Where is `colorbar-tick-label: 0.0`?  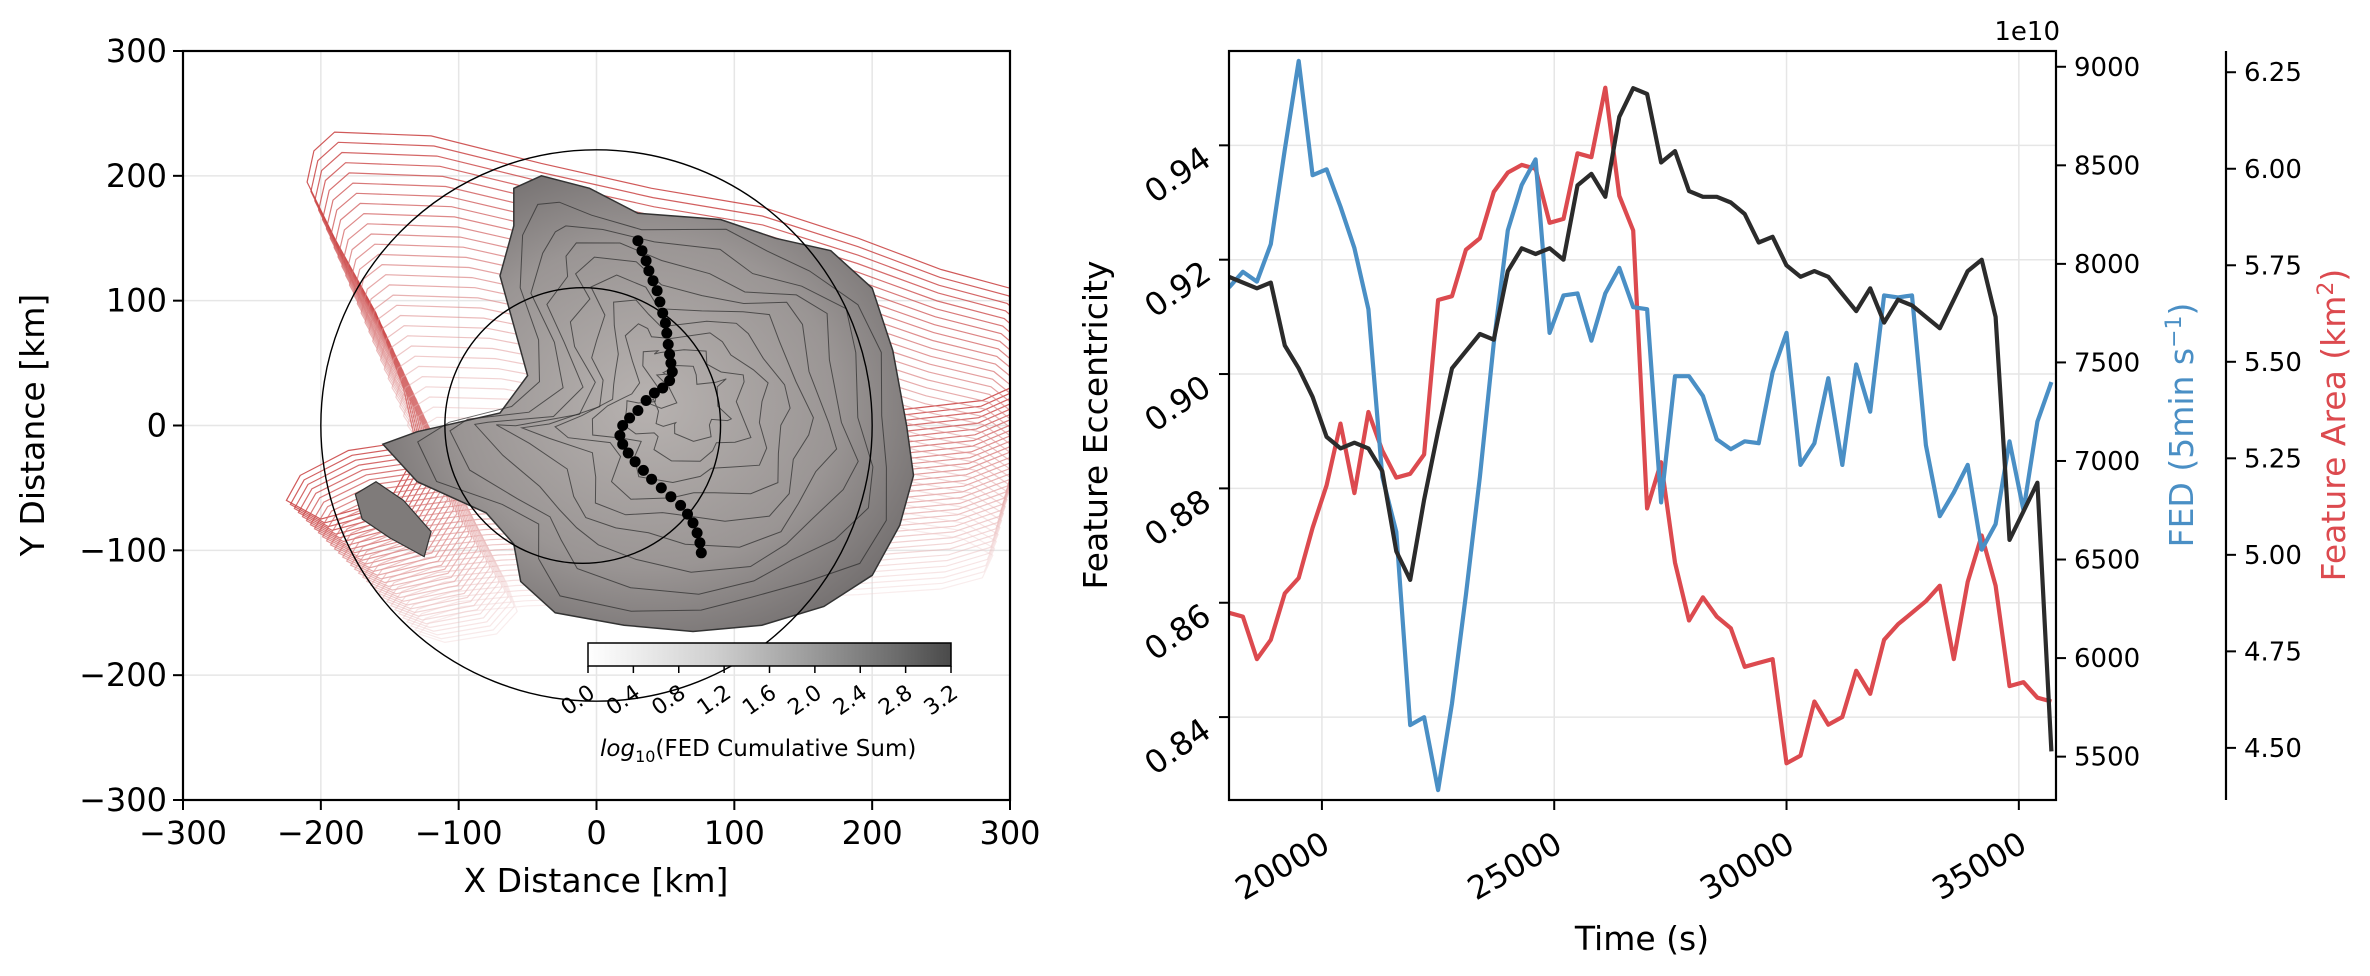
colorbar-tick-label: 0.0 is located at coordinates (578, 700).